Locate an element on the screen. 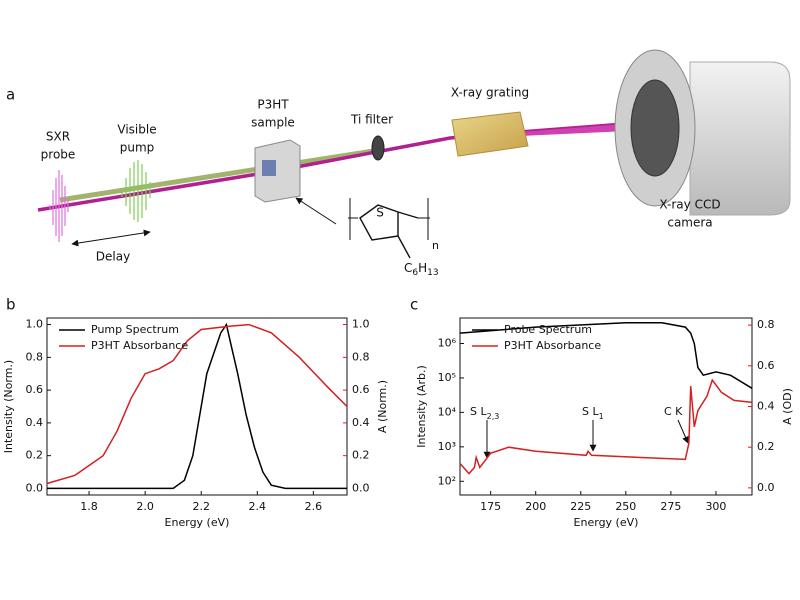 This screenshot has width=800, height=600. pump-beam is located at coordinates (220, 175).